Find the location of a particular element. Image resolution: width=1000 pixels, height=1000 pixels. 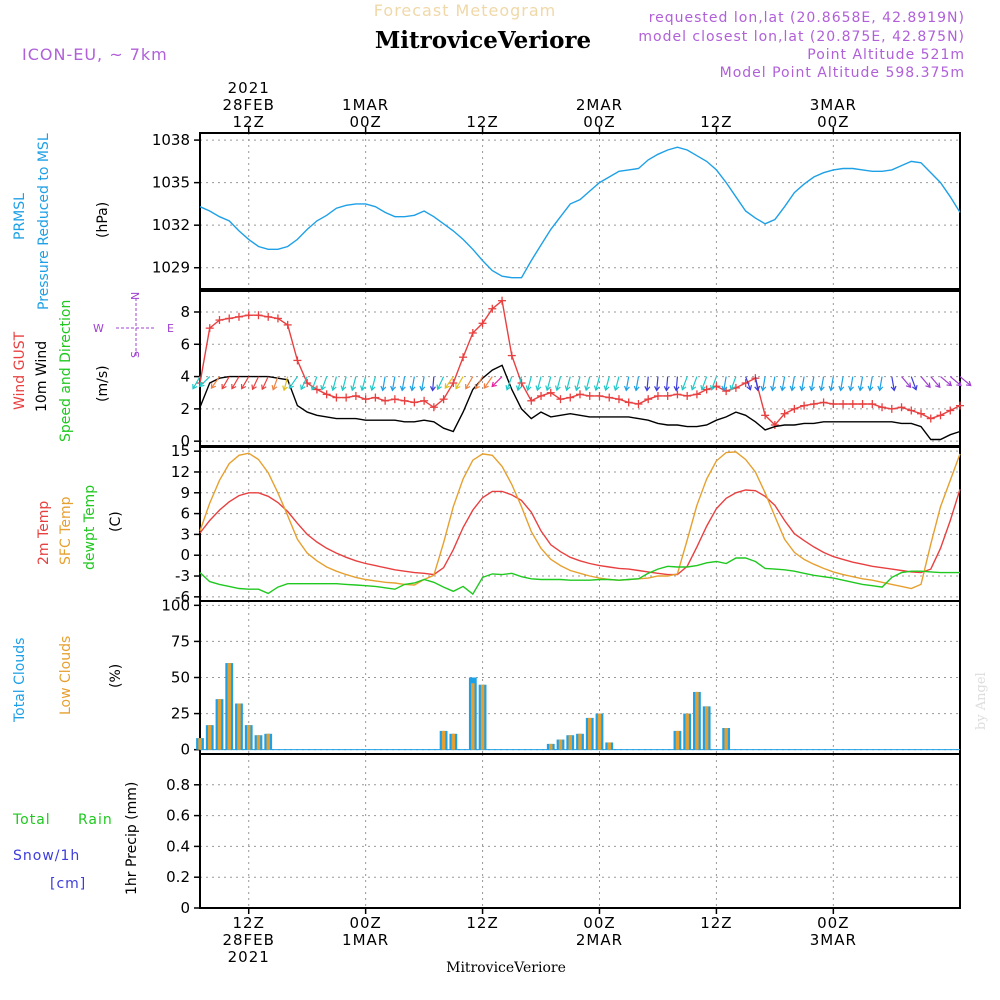

pressure-label-desc: Pressure Reduced to MSL is located at coordinates (44, 221).